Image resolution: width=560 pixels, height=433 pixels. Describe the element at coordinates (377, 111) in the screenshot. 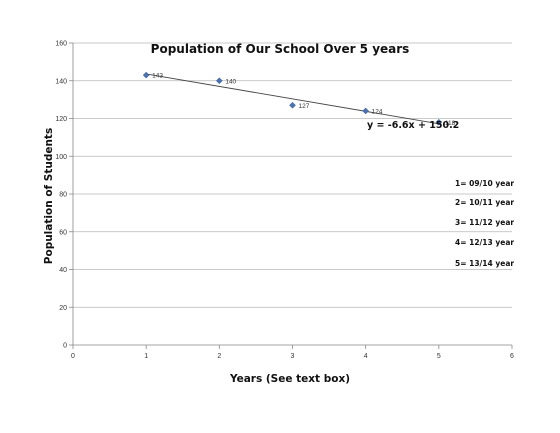

I see `data-label: 124` at that location.